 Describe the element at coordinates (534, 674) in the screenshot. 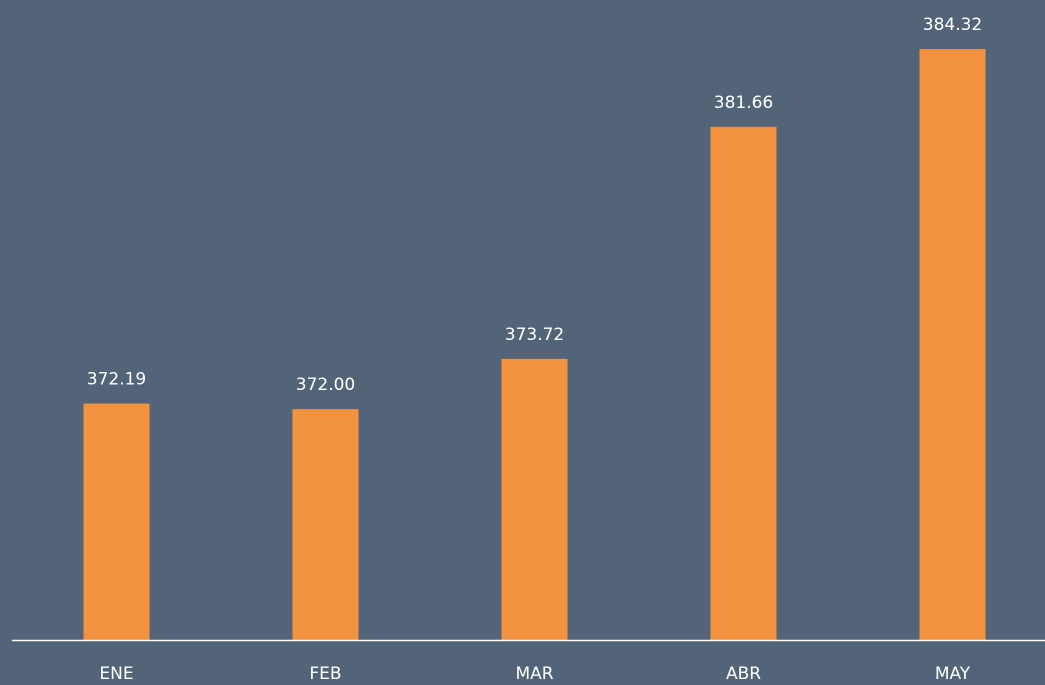

I see `x-tick-label: MAR` at that location.